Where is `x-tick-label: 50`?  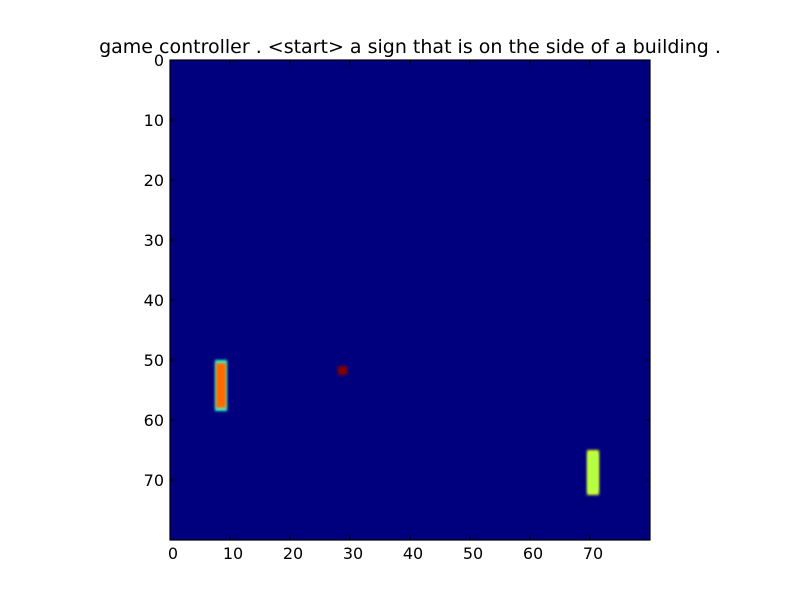 x-tick-label: 50 is located at coordinates (473, 553).